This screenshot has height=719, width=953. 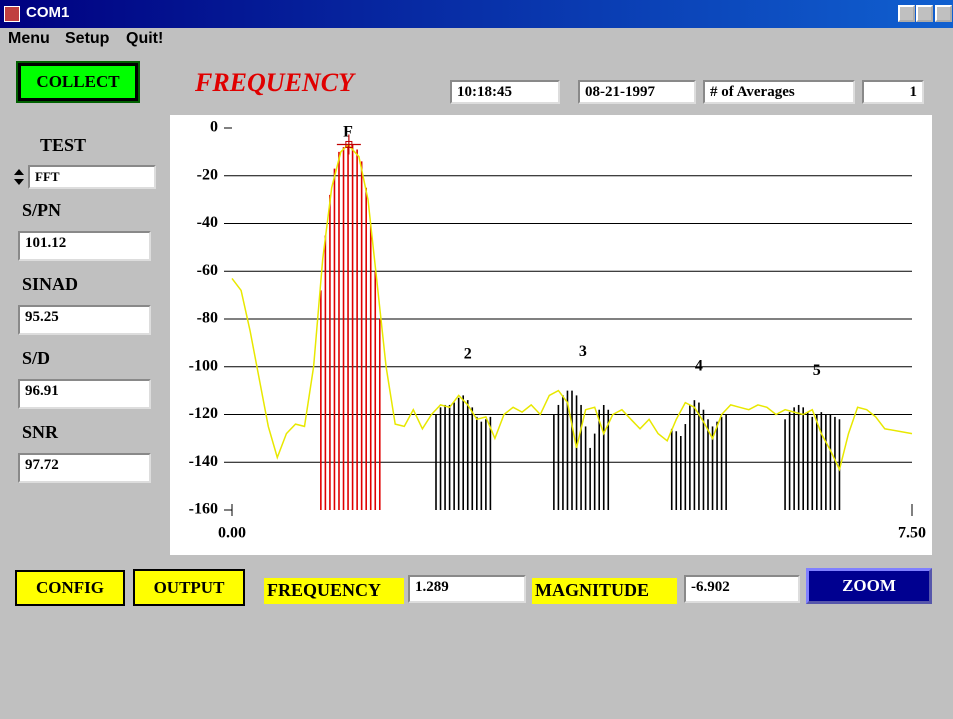 I want to click on field-value: 97.72, so click(x=84, y=468).